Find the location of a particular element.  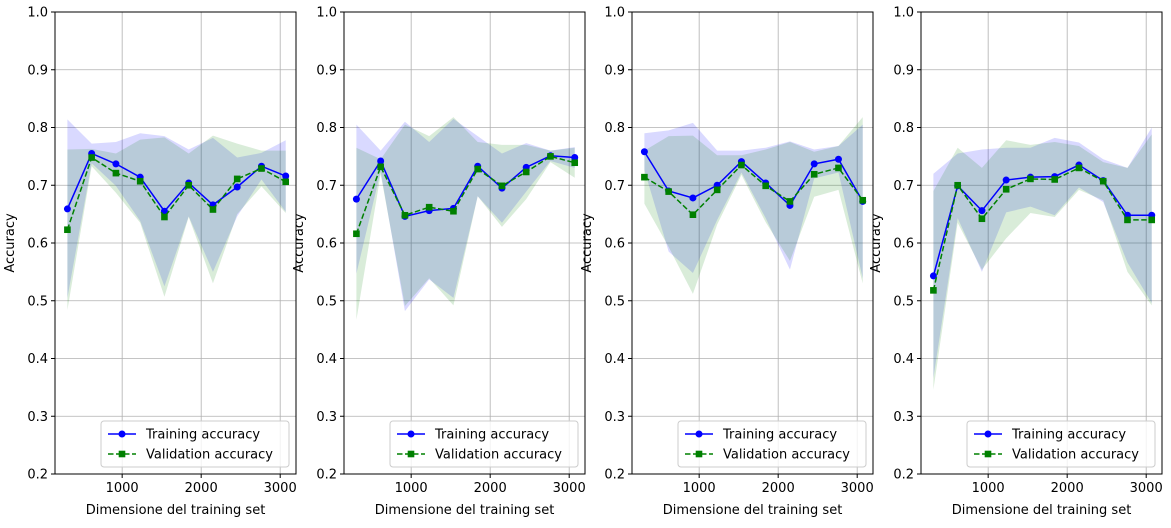

validation-legend-label: Validation accuracy is located at coordinates (1075, 455).